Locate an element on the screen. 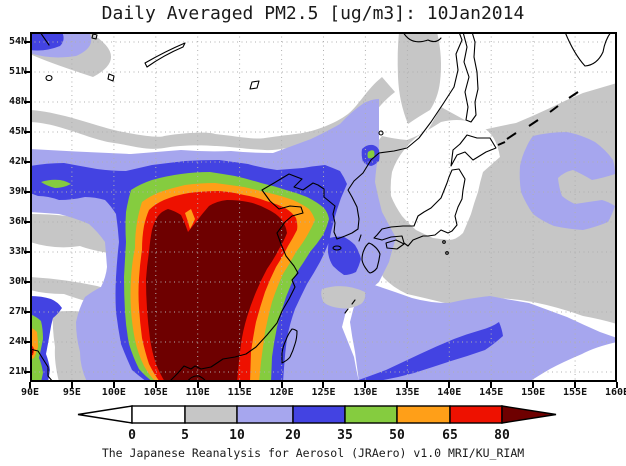 This screenshot has height=466, width=626. lon-tick-label: 100E is located at coordinates (113, 392).